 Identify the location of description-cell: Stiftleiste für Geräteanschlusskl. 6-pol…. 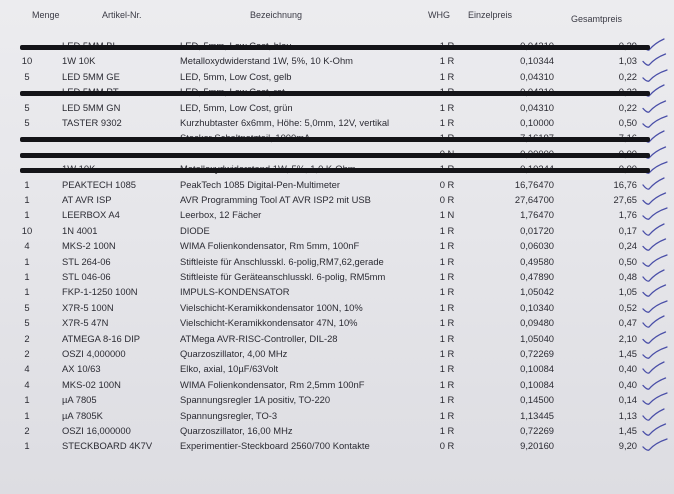
(283, 276).